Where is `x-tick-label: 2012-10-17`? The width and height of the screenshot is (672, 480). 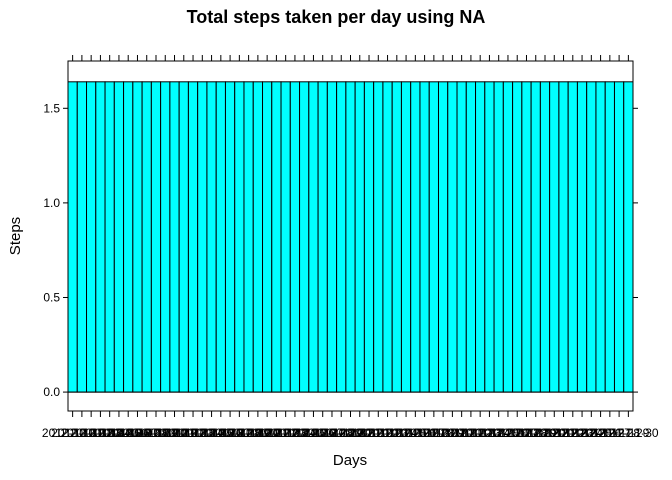
x-tick-label: 2012-10-17 is located at coordinates (221, 433).